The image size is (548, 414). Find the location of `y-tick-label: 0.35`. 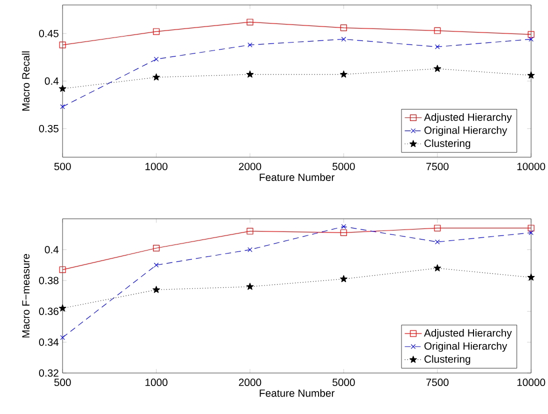

y-tick-label: 0.35 is located at coordinates (48, 128).